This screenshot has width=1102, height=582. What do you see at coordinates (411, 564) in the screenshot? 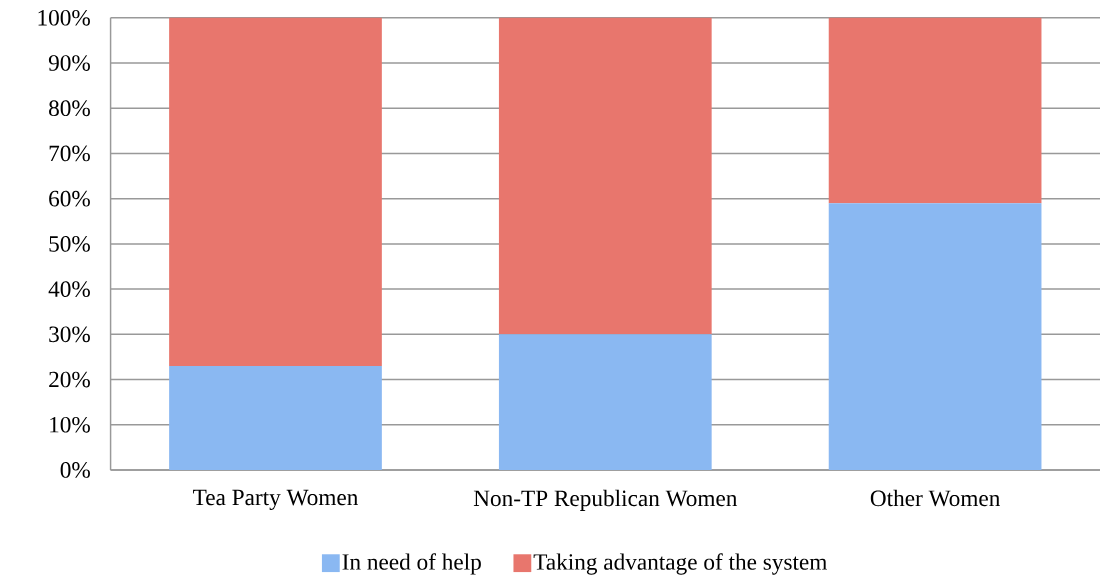
I see `legend-label: In need of help` at bounding box center [411, 564].